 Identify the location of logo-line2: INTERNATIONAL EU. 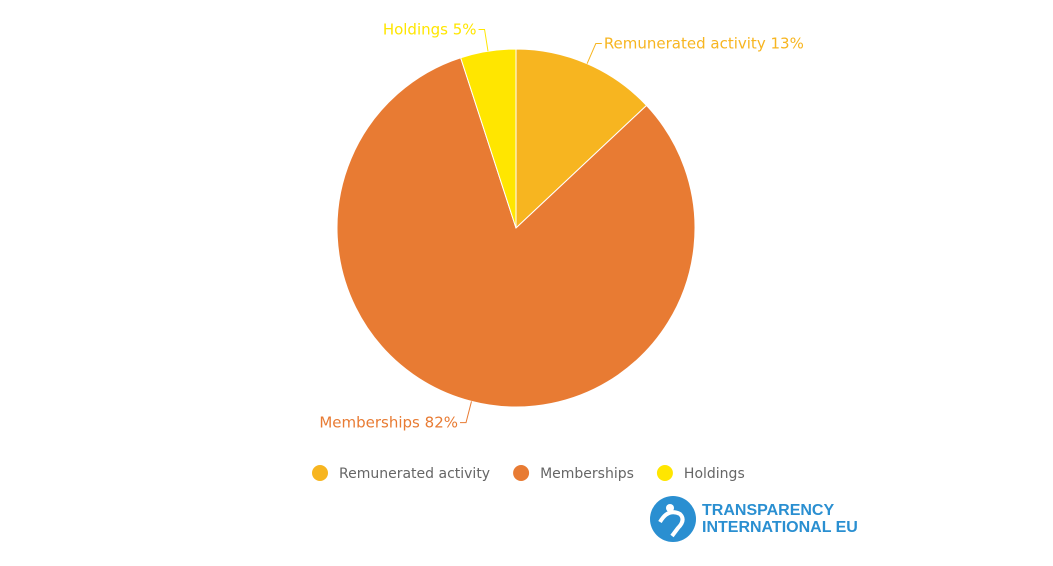
(780, 527).